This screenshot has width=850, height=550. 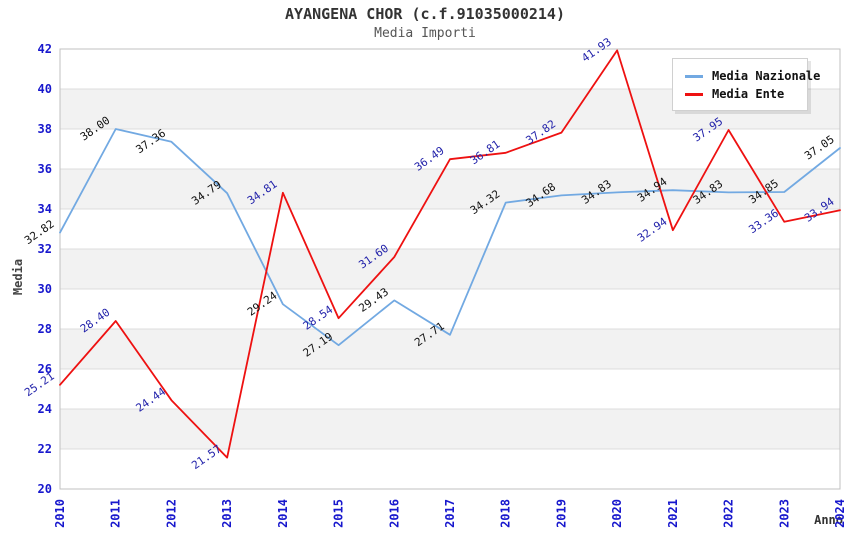 What do you see at coordinates (45, 169) in the screenshot?
I see `y-tick-label: 36` at bounding box center [45, 169].